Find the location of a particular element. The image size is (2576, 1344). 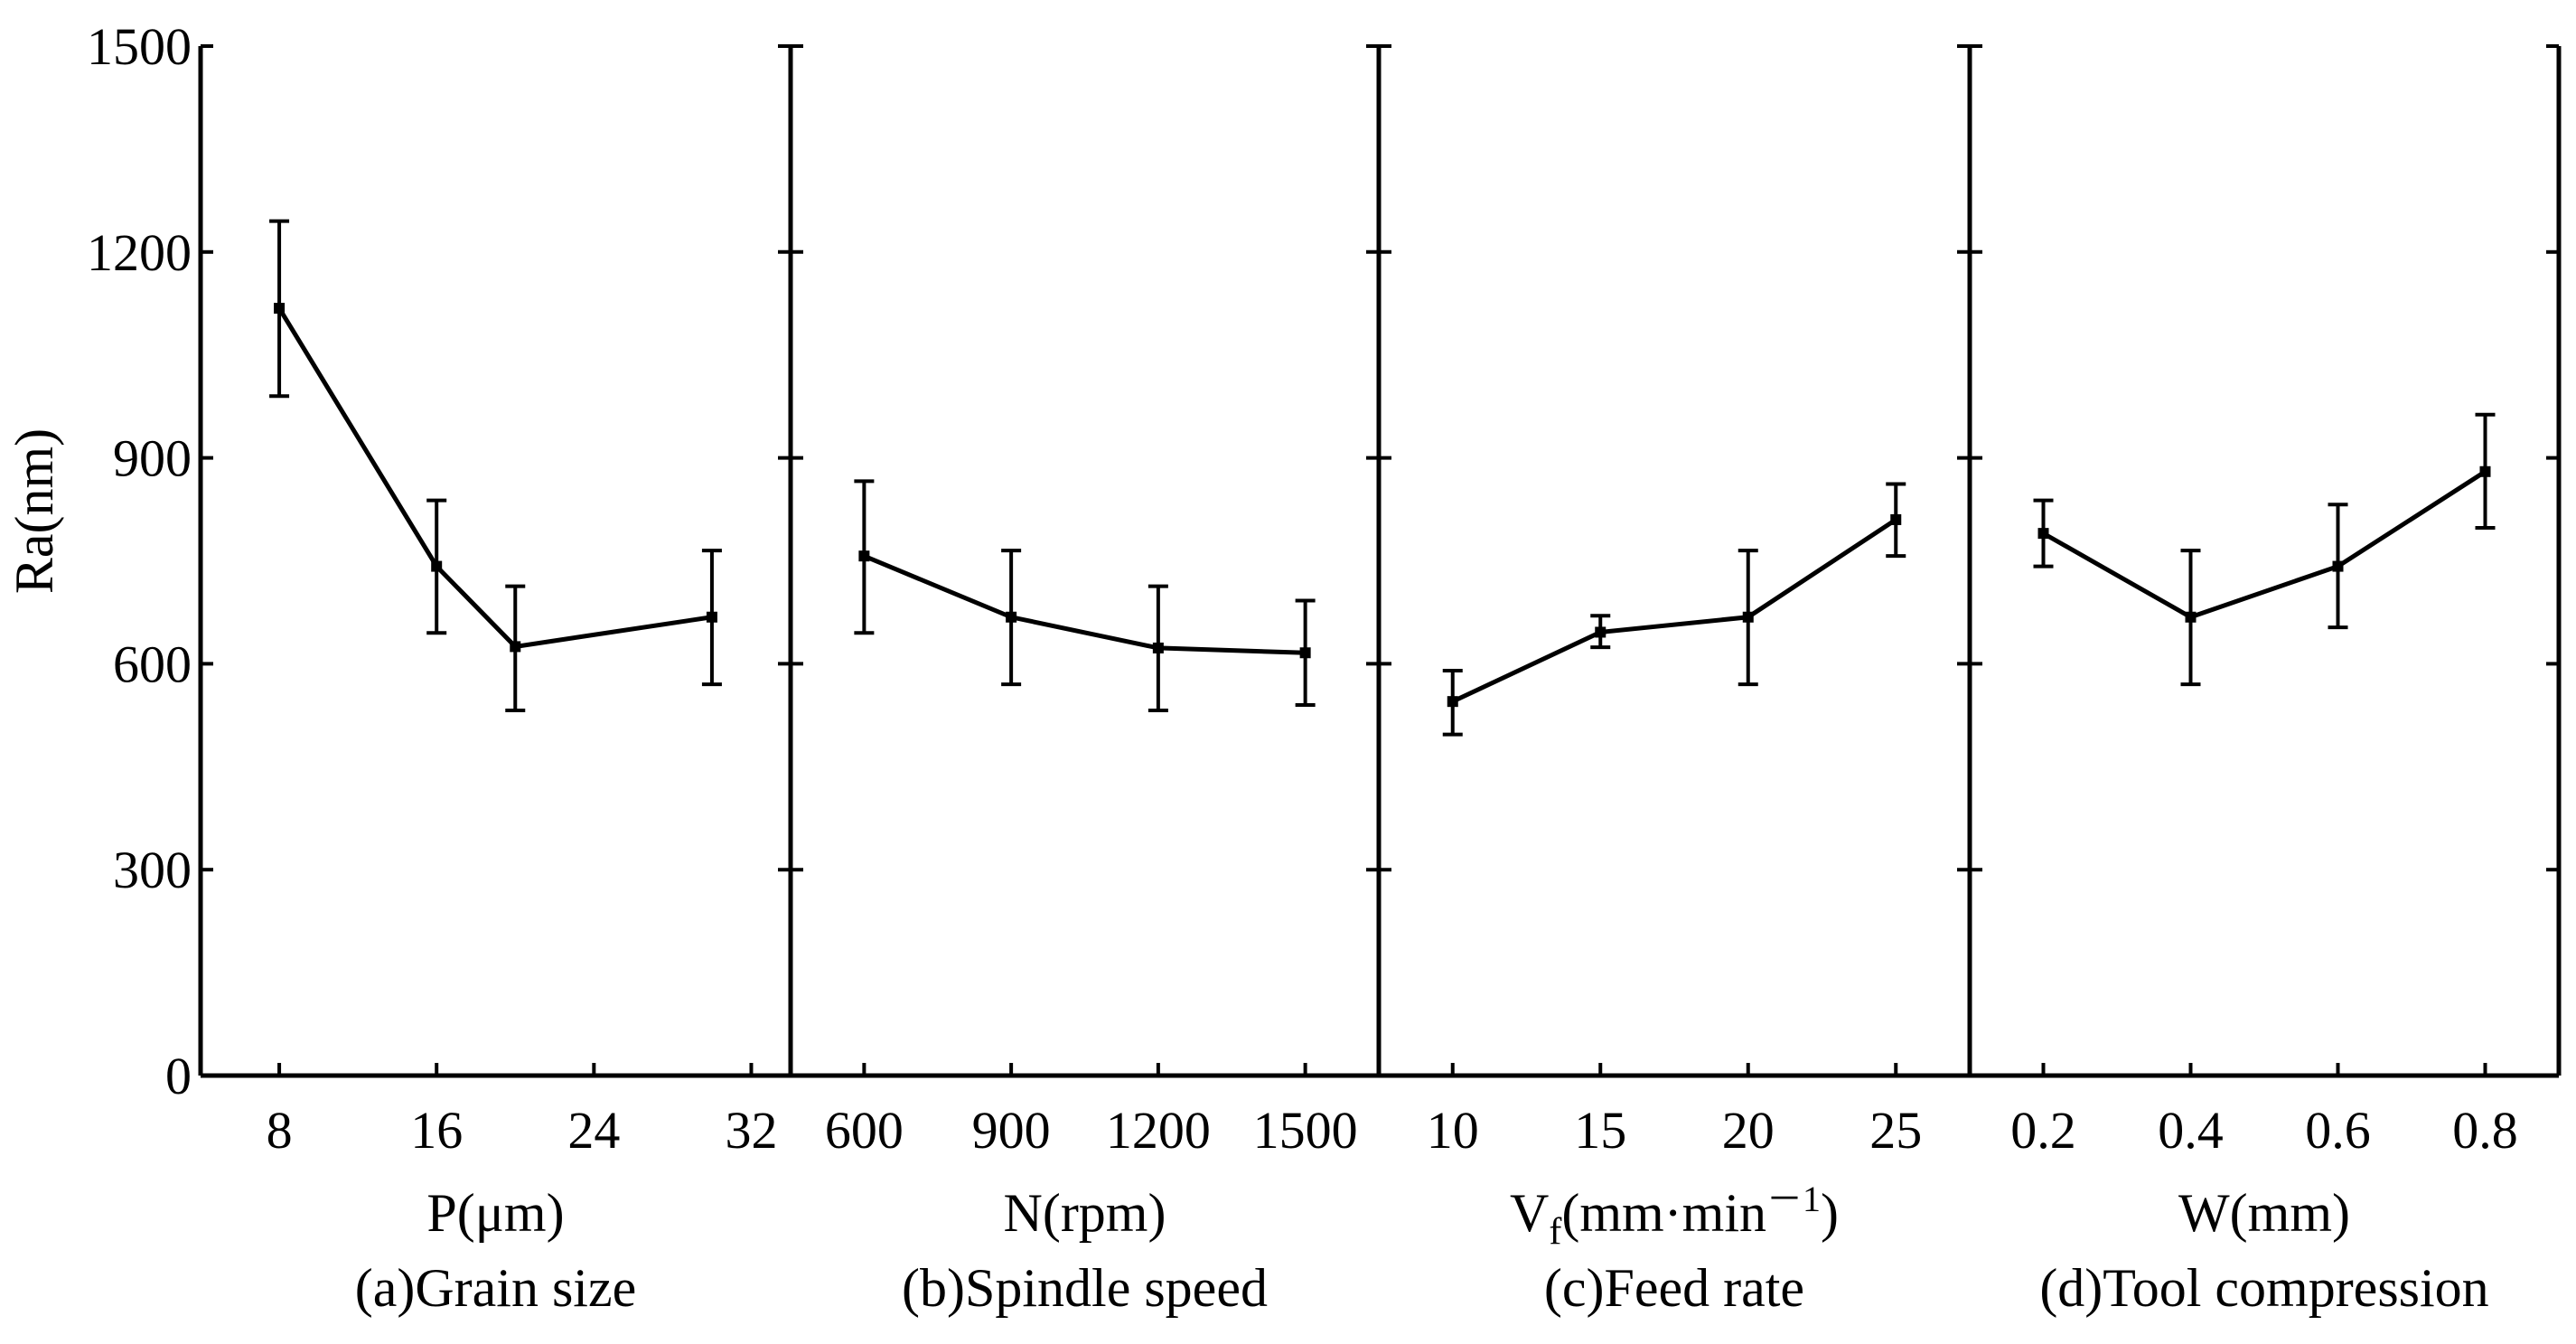

x-tick-label: 0.6 is located at coordinates (2338, 1130).